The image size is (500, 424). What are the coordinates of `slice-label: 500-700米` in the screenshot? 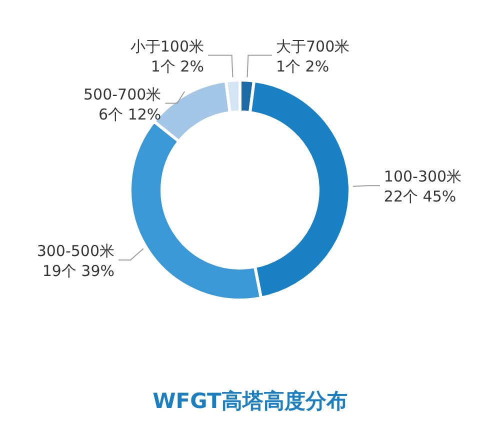 It's located at (123, 94).